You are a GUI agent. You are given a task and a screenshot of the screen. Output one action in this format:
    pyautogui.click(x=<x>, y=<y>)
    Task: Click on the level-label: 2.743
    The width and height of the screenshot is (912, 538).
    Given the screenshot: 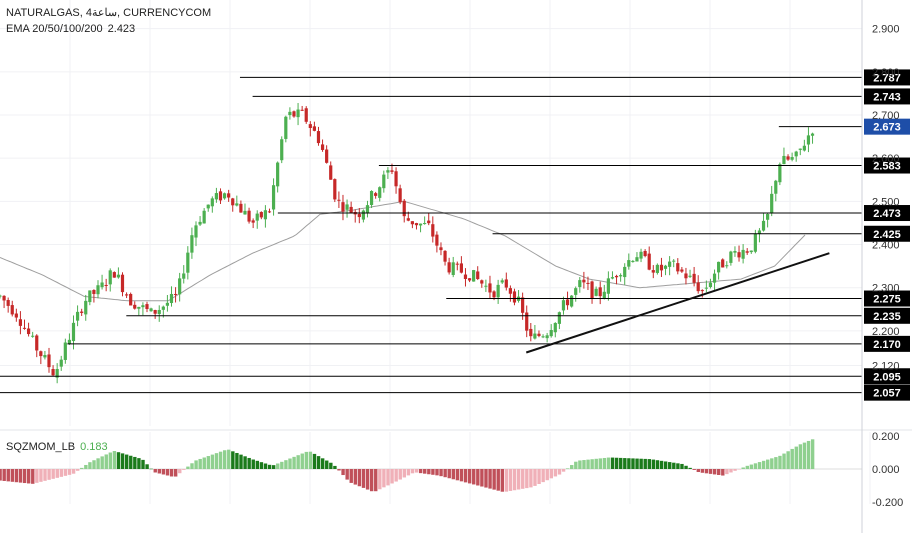 What is the action you would take?
    pyautogui.click(x=887, y=97)
    